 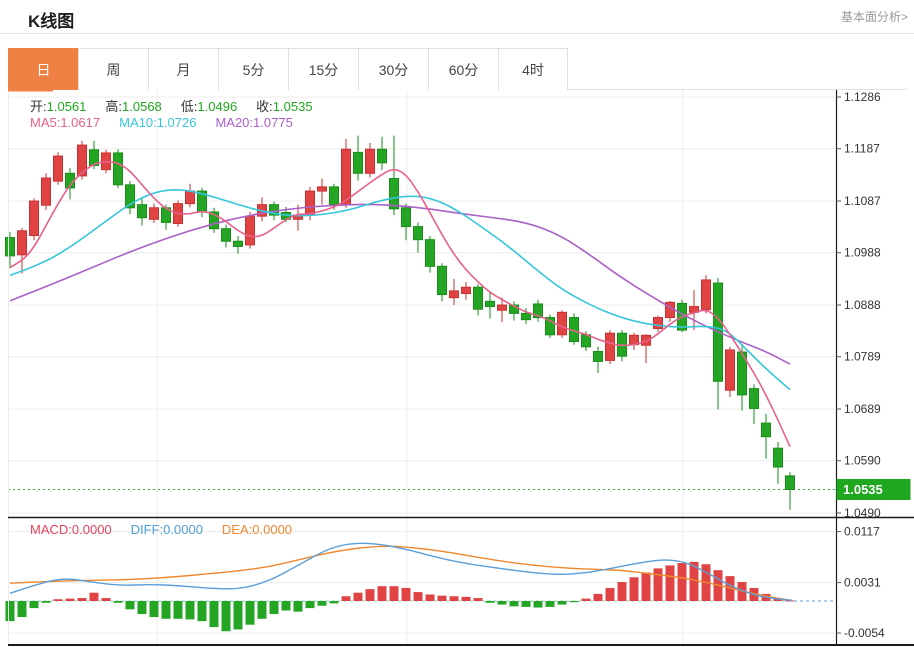 What do you see at coordinates (217, 106) in the screenshot?
I see `legend-value: 1.0496` at bounding box center [217, 106].